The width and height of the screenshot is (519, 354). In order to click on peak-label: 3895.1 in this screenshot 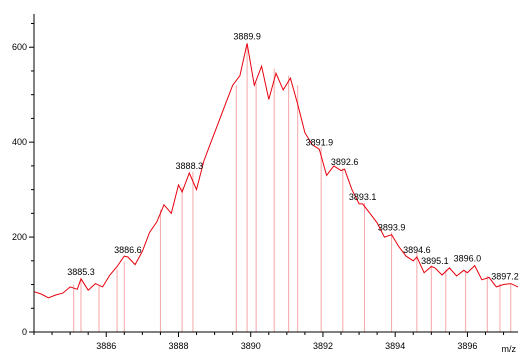, I will do `click(435, 261)`.